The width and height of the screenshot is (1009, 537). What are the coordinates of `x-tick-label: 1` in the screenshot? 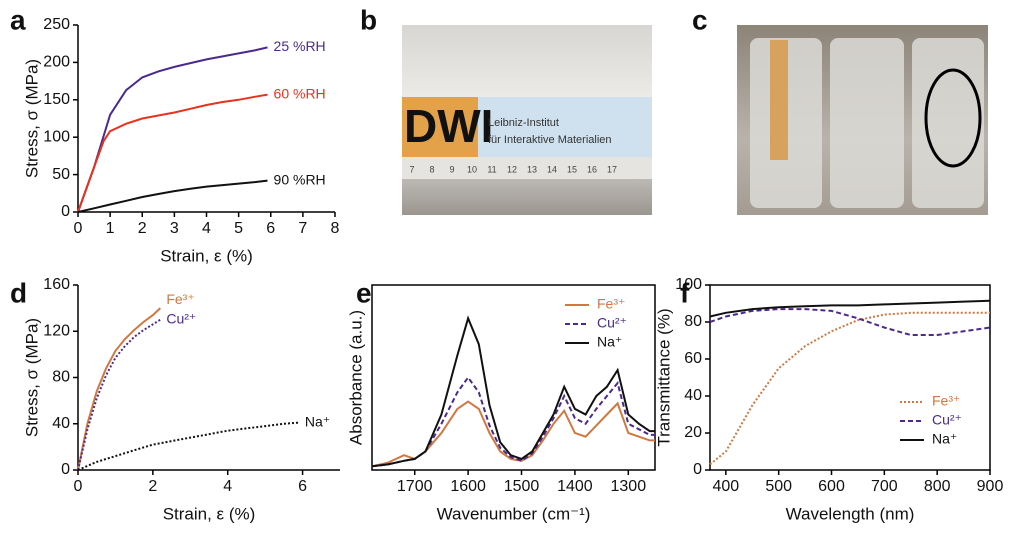 It's located at (110, 228).